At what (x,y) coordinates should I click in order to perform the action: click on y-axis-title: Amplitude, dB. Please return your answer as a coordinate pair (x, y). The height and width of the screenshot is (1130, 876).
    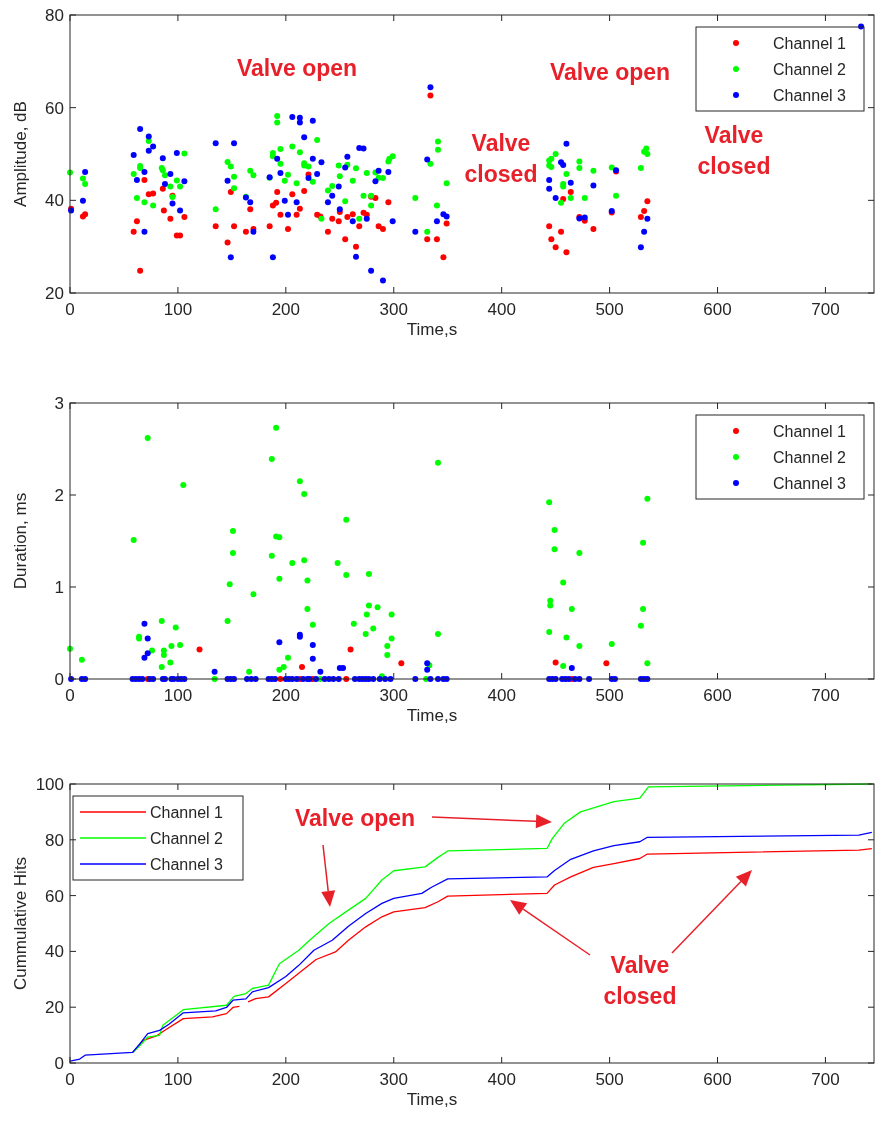
    Looking at the image, I should click on (20, 154).